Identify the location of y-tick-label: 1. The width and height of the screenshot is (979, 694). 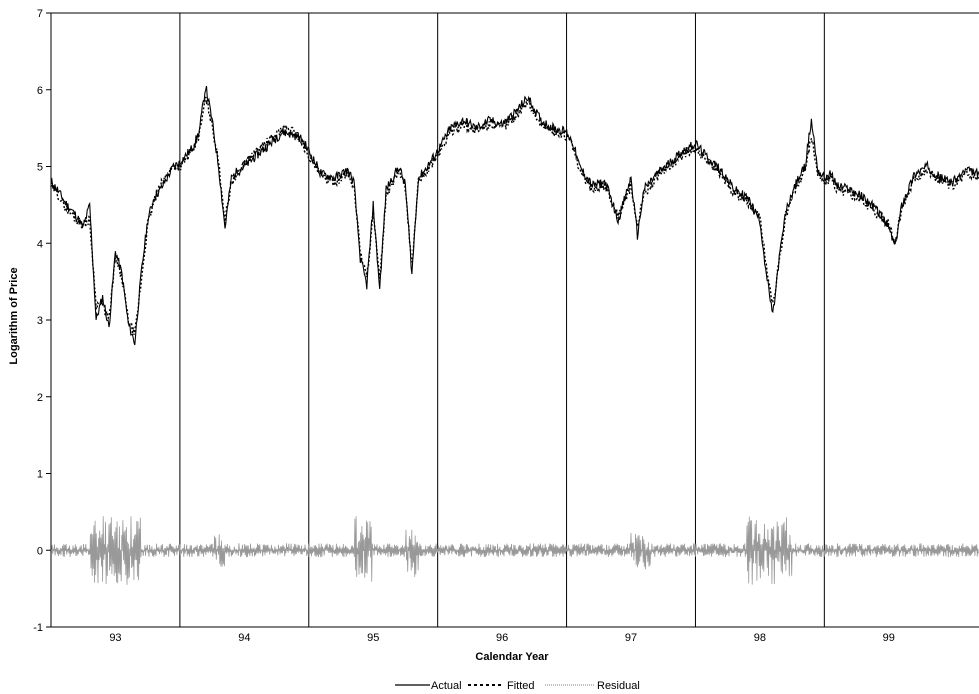
(40, 475).